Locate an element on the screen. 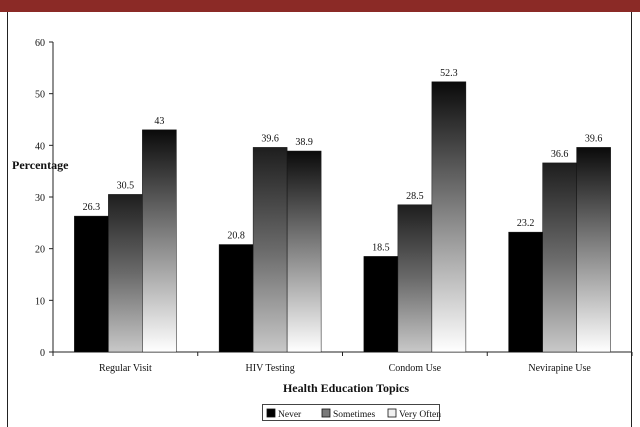 The width and height of the screenshot is (640, 427). legend-label: Never is located at coordinates (290, 415).